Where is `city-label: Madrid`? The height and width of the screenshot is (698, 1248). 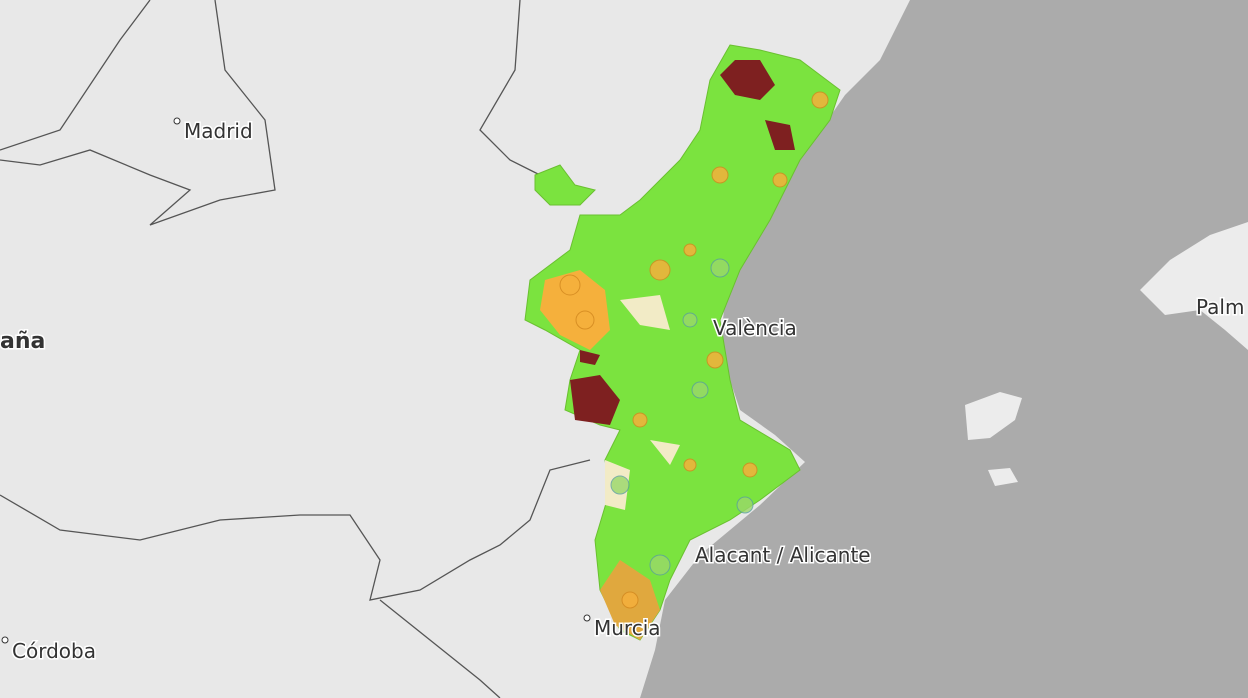 city-label: Madrid is located at coordinates (218, 131).